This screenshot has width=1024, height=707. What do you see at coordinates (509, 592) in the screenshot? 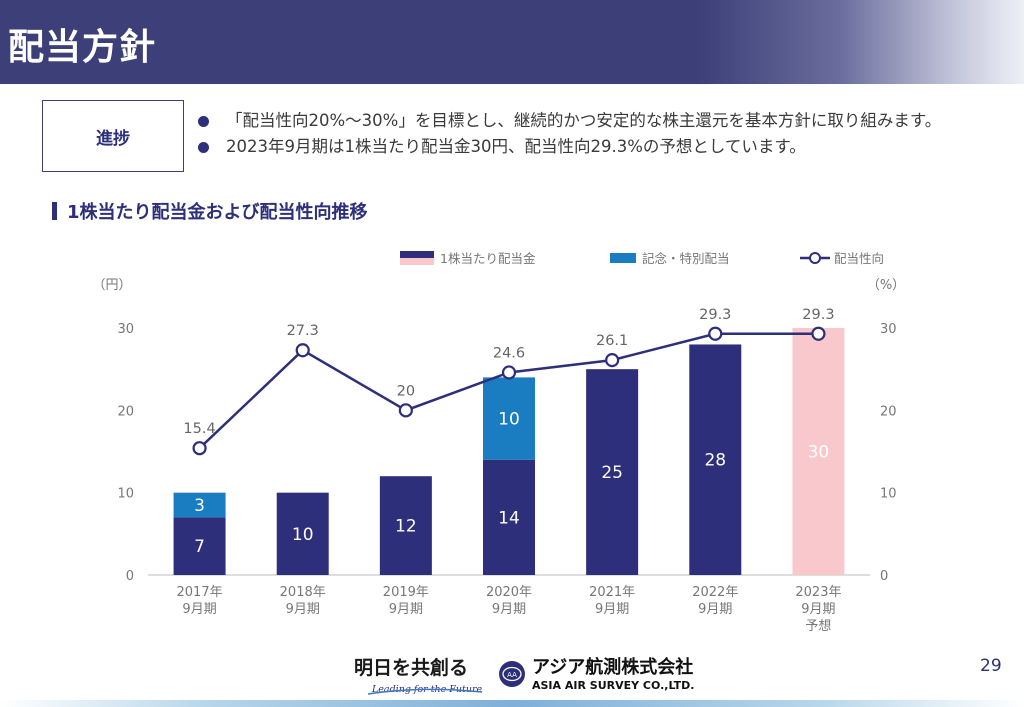
I see `x-tick-label: 2020年` at bounding box center [509, 592].